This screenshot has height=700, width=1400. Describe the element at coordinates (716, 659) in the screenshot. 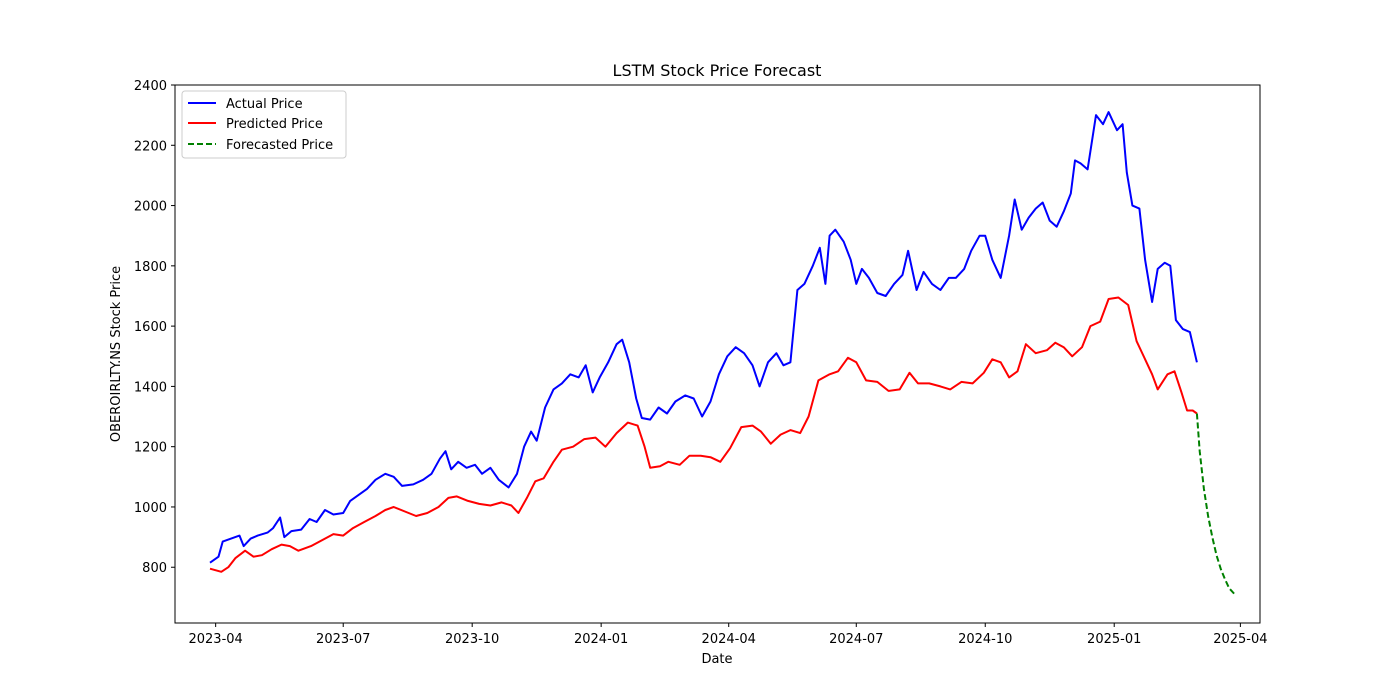

I see `x-axis-label: Date` at that location.